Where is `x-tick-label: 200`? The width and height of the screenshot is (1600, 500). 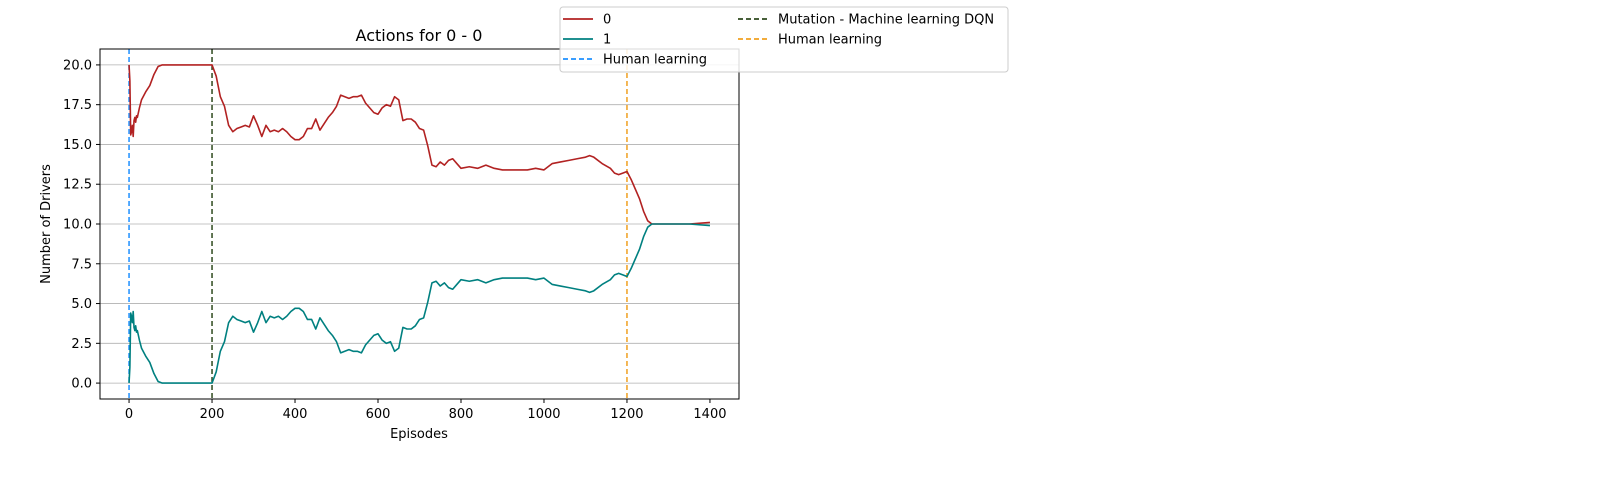 x-tick-label: 200 is located at coordinates (212, 414).